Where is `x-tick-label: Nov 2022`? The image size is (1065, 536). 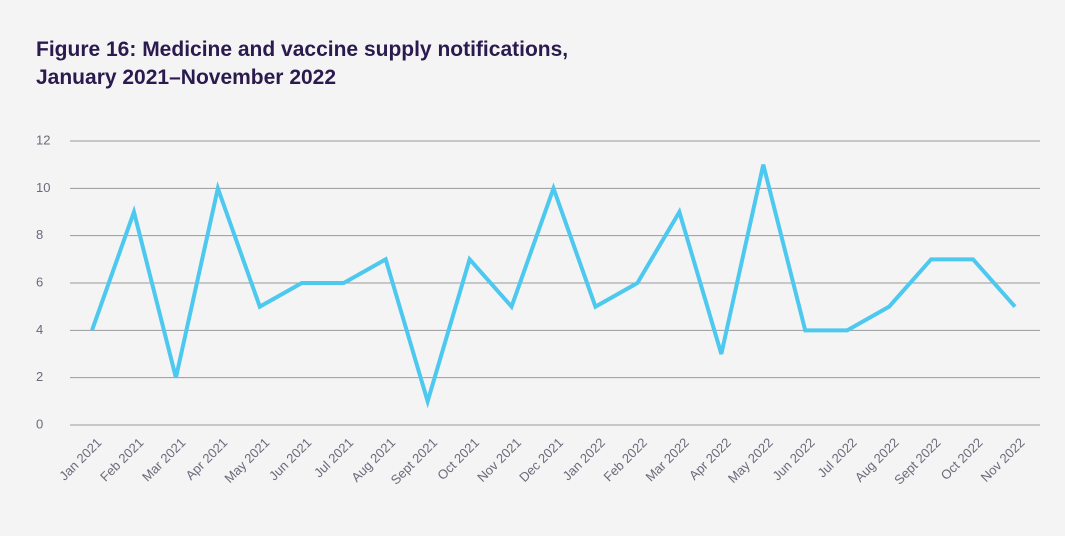
x-tick-label: Nov 2022 is located at coordinates (1003, 460).